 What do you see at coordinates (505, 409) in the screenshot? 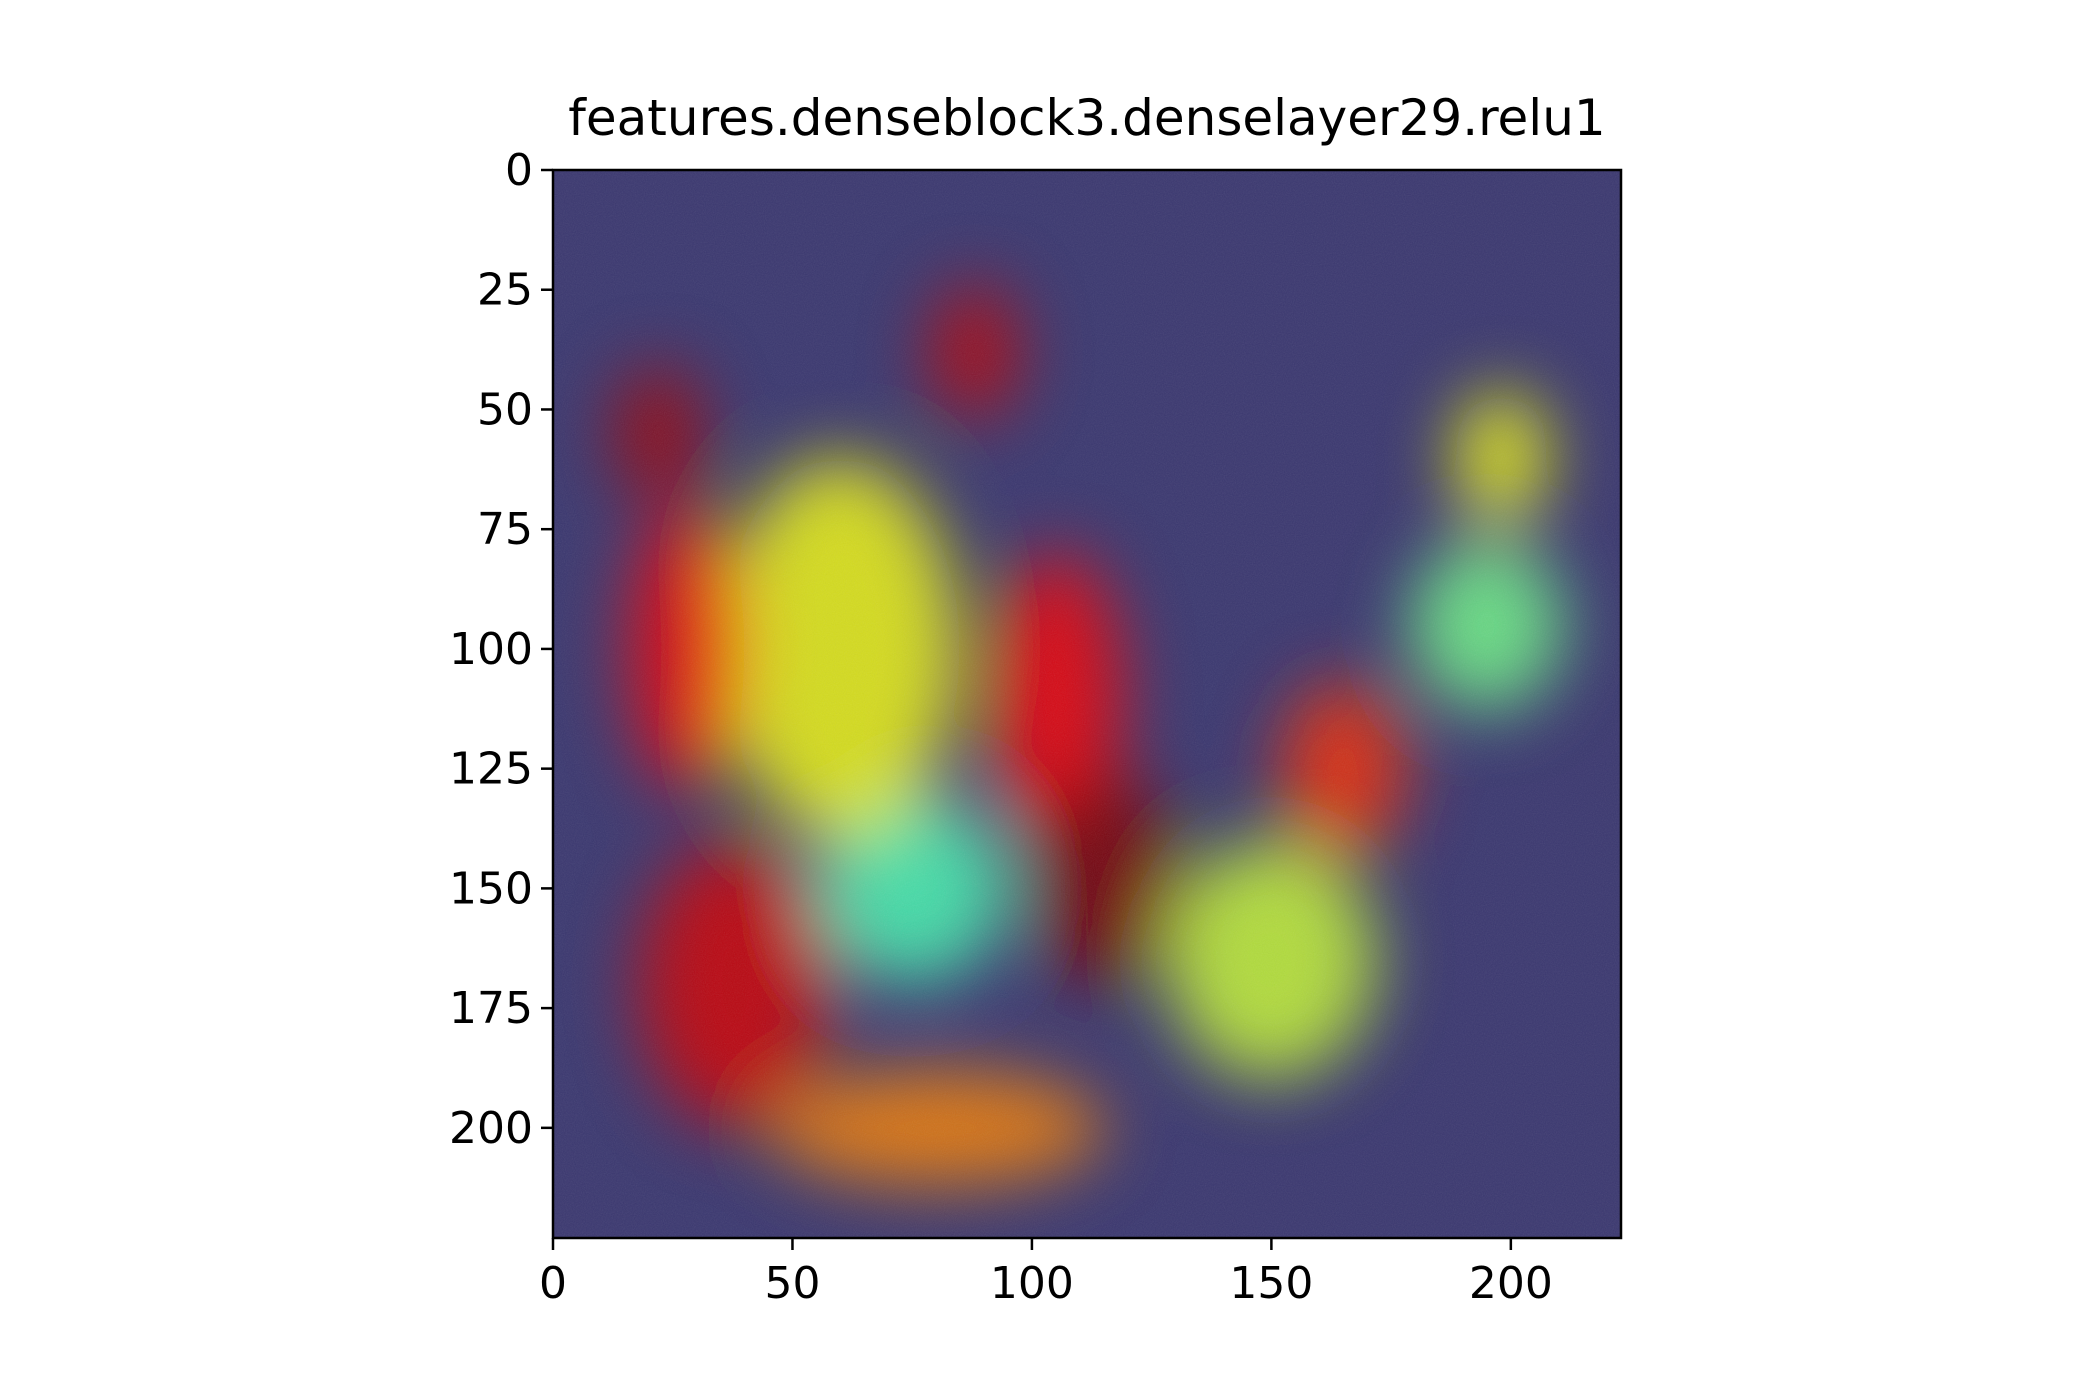
I see `y-tick-label: 50` at bounding box center [505, 409].